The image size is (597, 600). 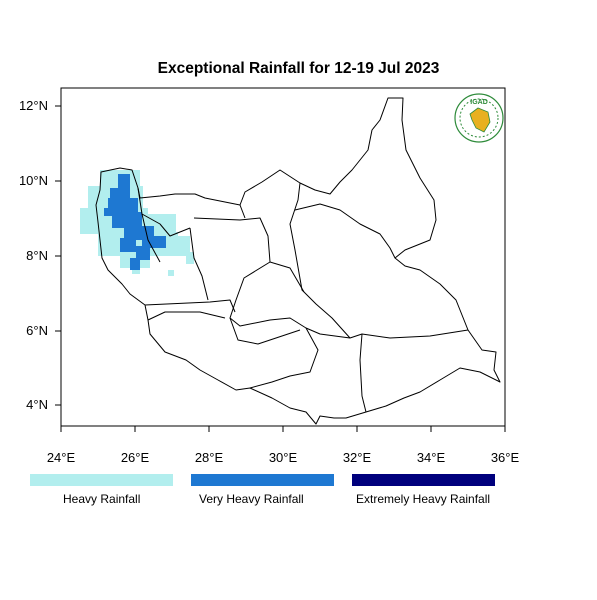 I want to click on y-tick-label: 10°N, so click(x=33, y=180).